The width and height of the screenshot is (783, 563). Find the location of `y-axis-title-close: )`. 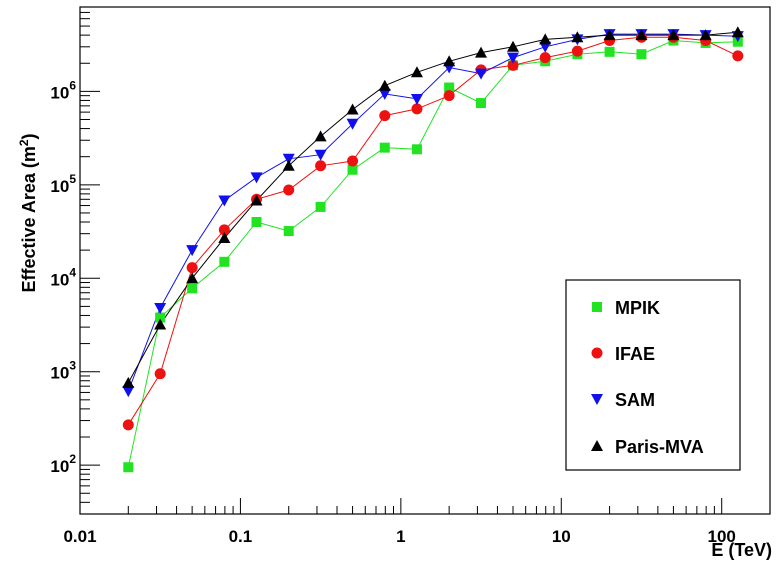

y-axis-title-close: ) is located at coordinates (29, 136).